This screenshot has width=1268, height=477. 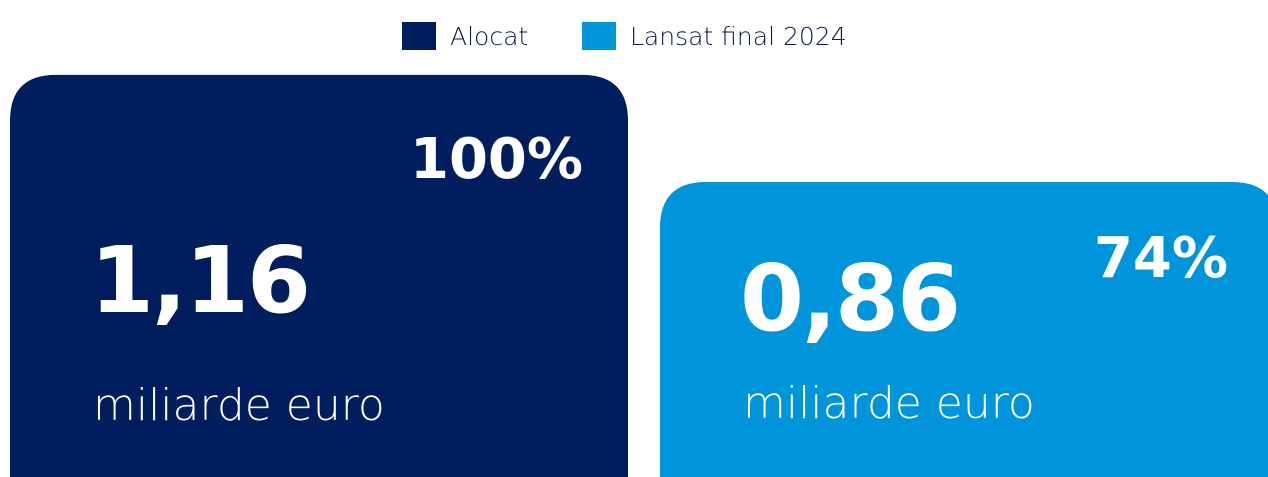 What do you see at coordinates (496, 159) in the screenshot?
I see `share-label: 100%` at bounding box center [496, 159].